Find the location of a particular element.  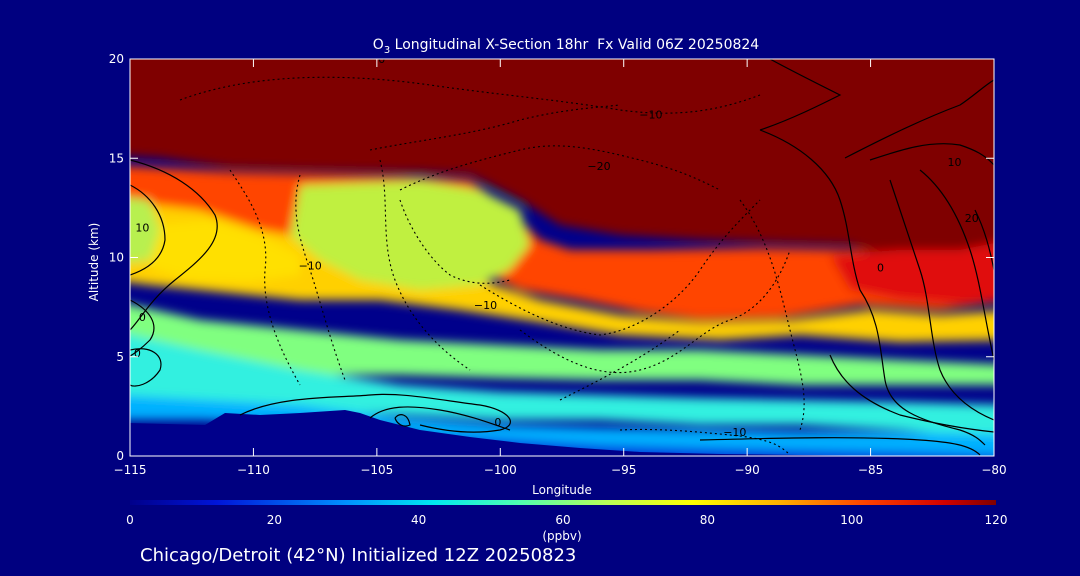

colorbar-tick-label: 100 is located at coordinates (851, 520).